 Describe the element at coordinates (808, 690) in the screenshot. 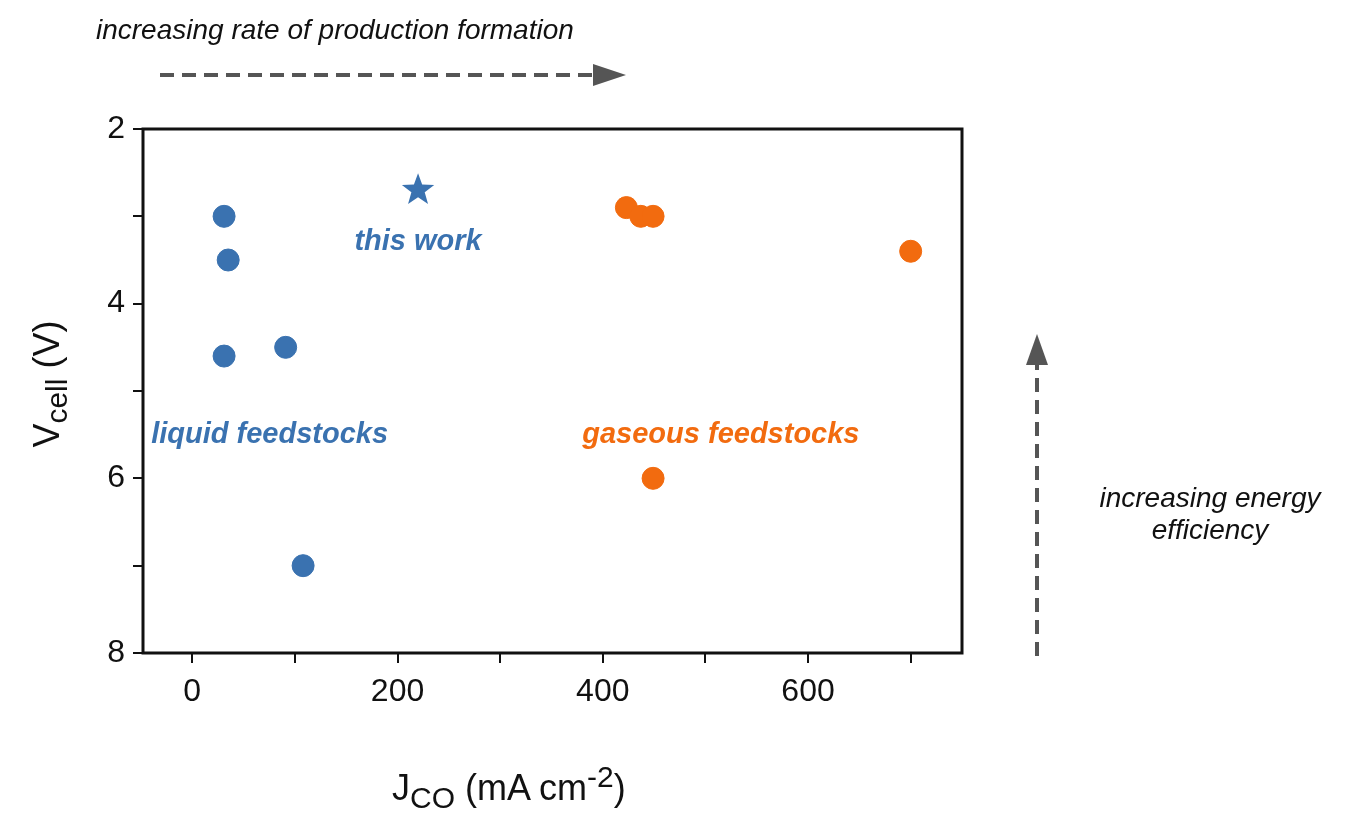

I see `x-tick-label: 600` at that location.